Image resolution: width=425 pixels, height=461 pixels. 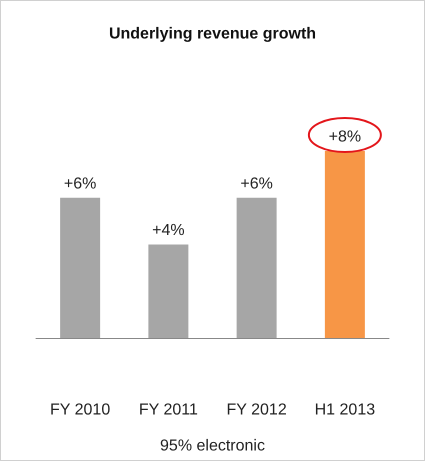 I want to click on x-tick-label: FY 2010, so click(x=80, y=410).